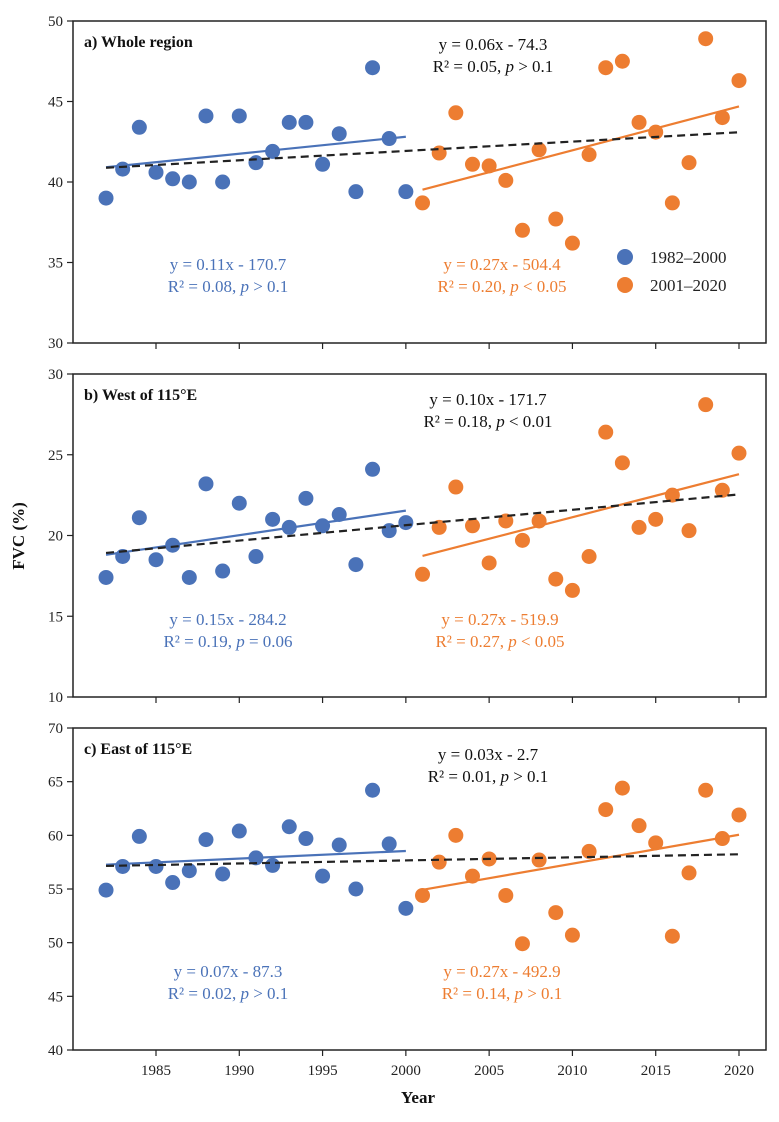 This screenshot has height=1122, width=779. I want to click on x-tick-label: 2005, so click(489, 1071).